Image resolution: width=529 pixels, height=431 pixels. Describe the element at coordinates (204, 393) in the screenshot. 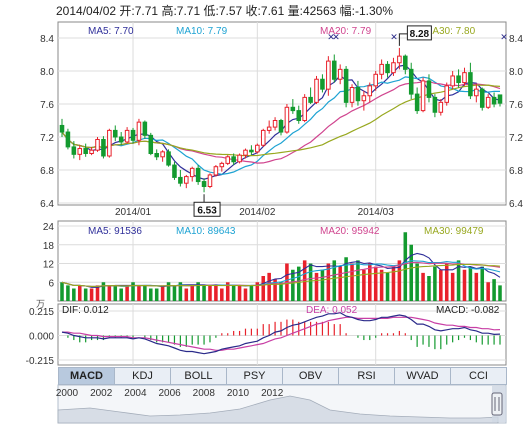

I see `timeline-year: 2008` at that location.